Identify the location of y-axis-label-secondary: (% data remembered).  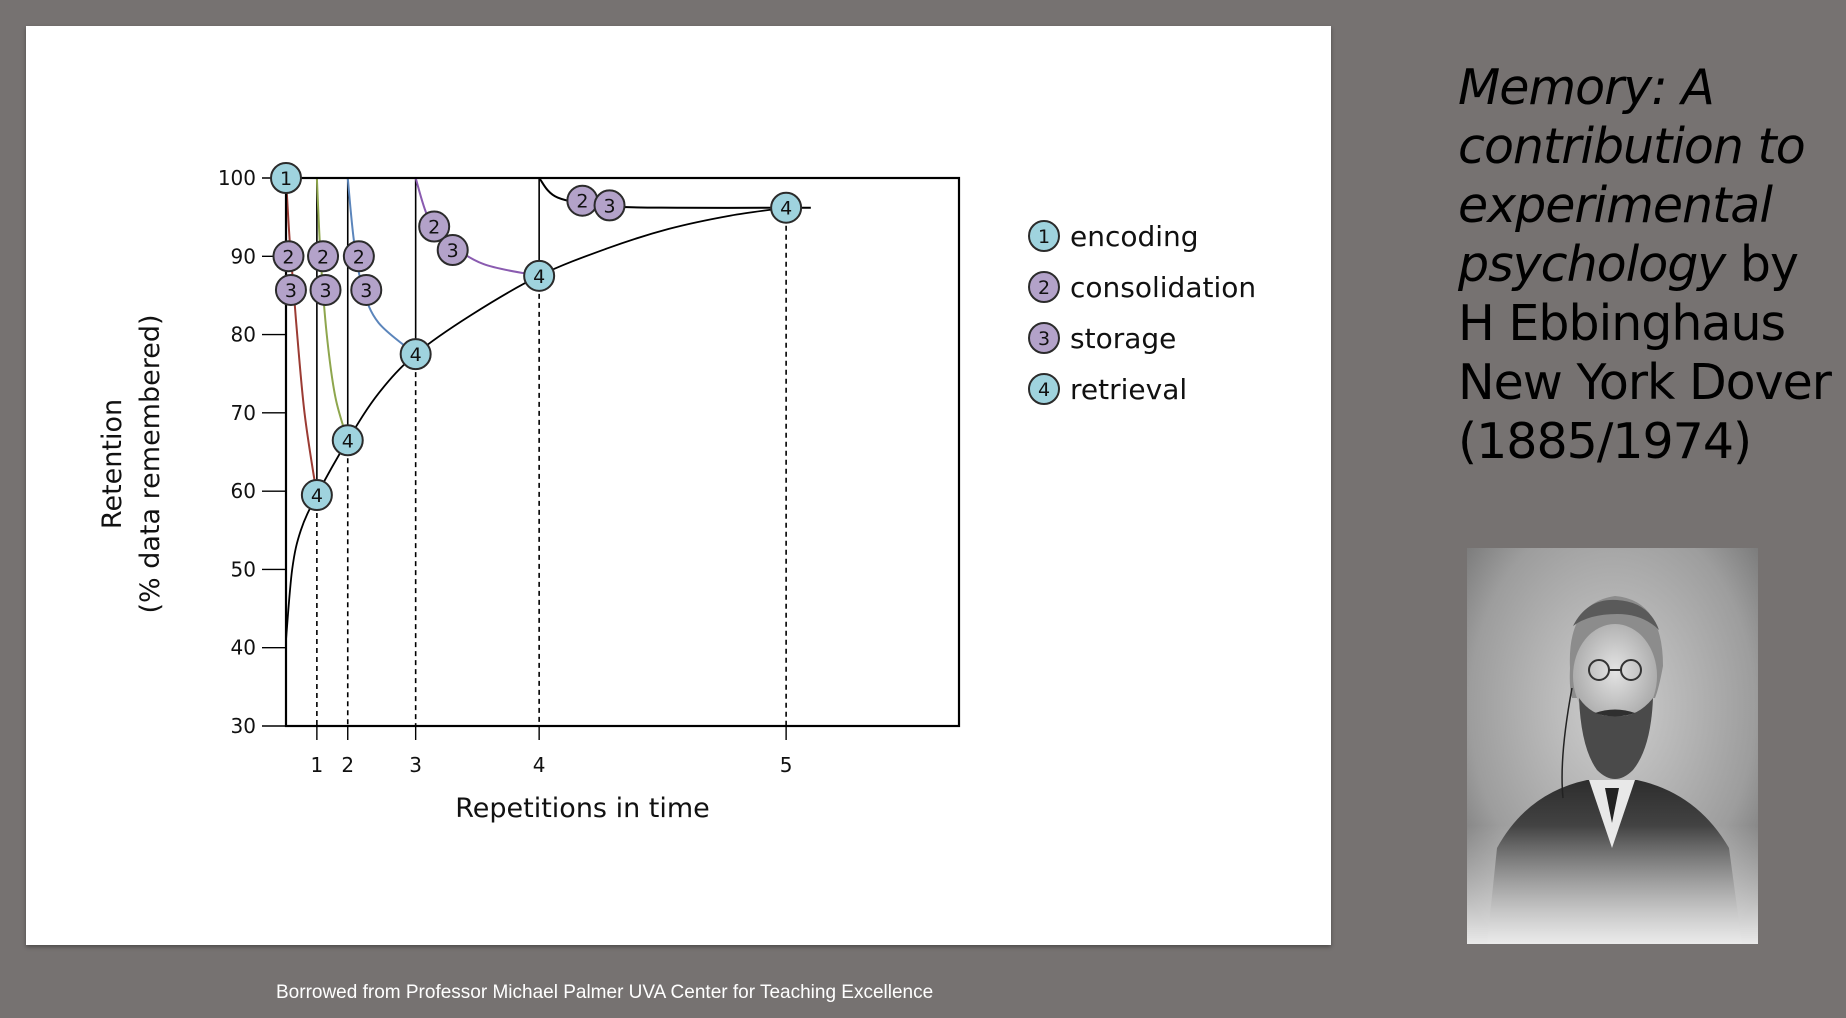
(150, 463).